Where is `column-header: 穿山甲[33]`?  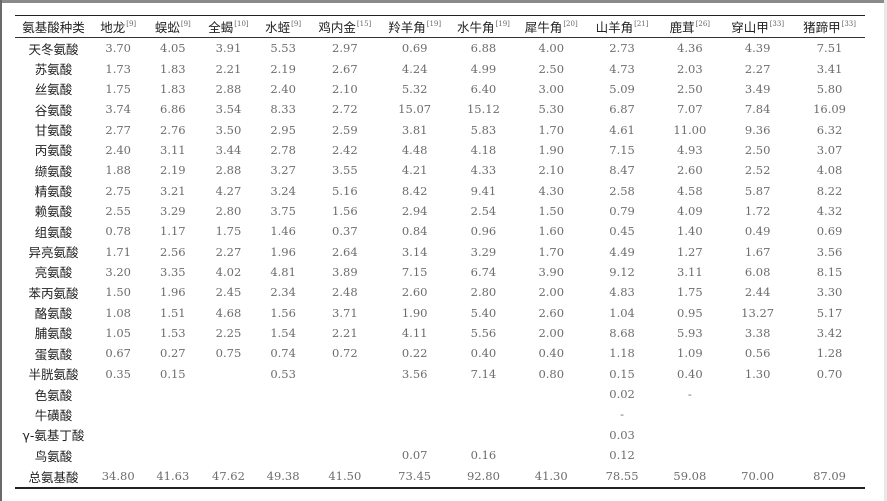
column-header: 穿山甲[33] is located at coordinates (757, 27).